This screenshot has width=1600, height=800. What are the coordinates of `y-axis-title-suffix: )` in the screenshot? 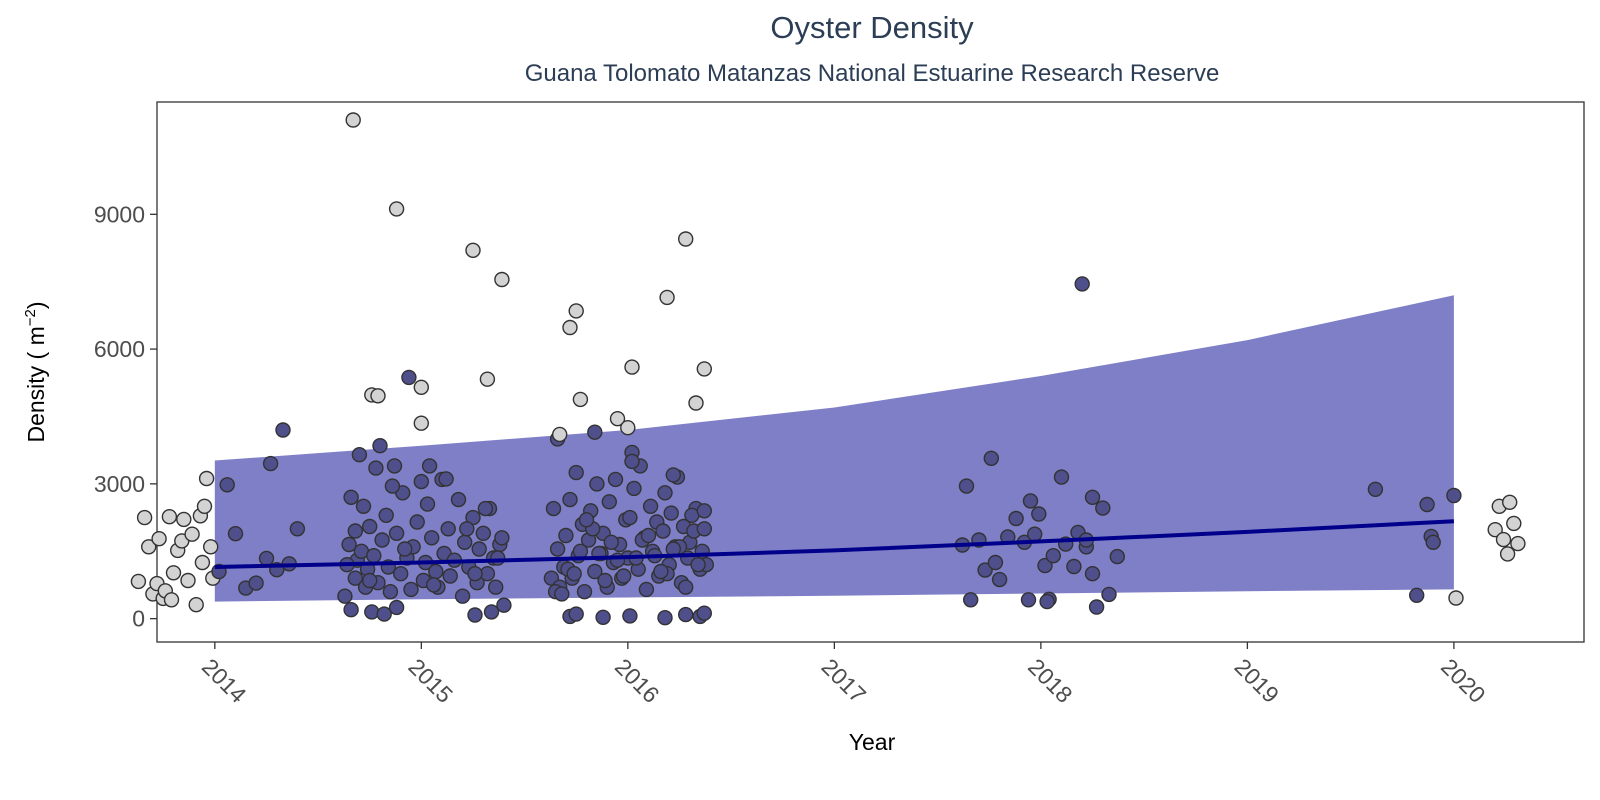 It's located at (36, 305).